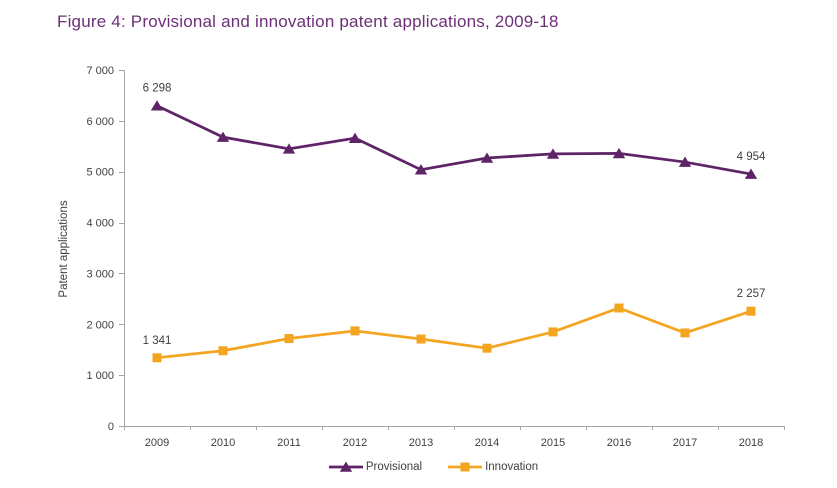 The width and height of the screenshot is (837, 488). I want to click on svg-text: 2011, so click(289, 443).